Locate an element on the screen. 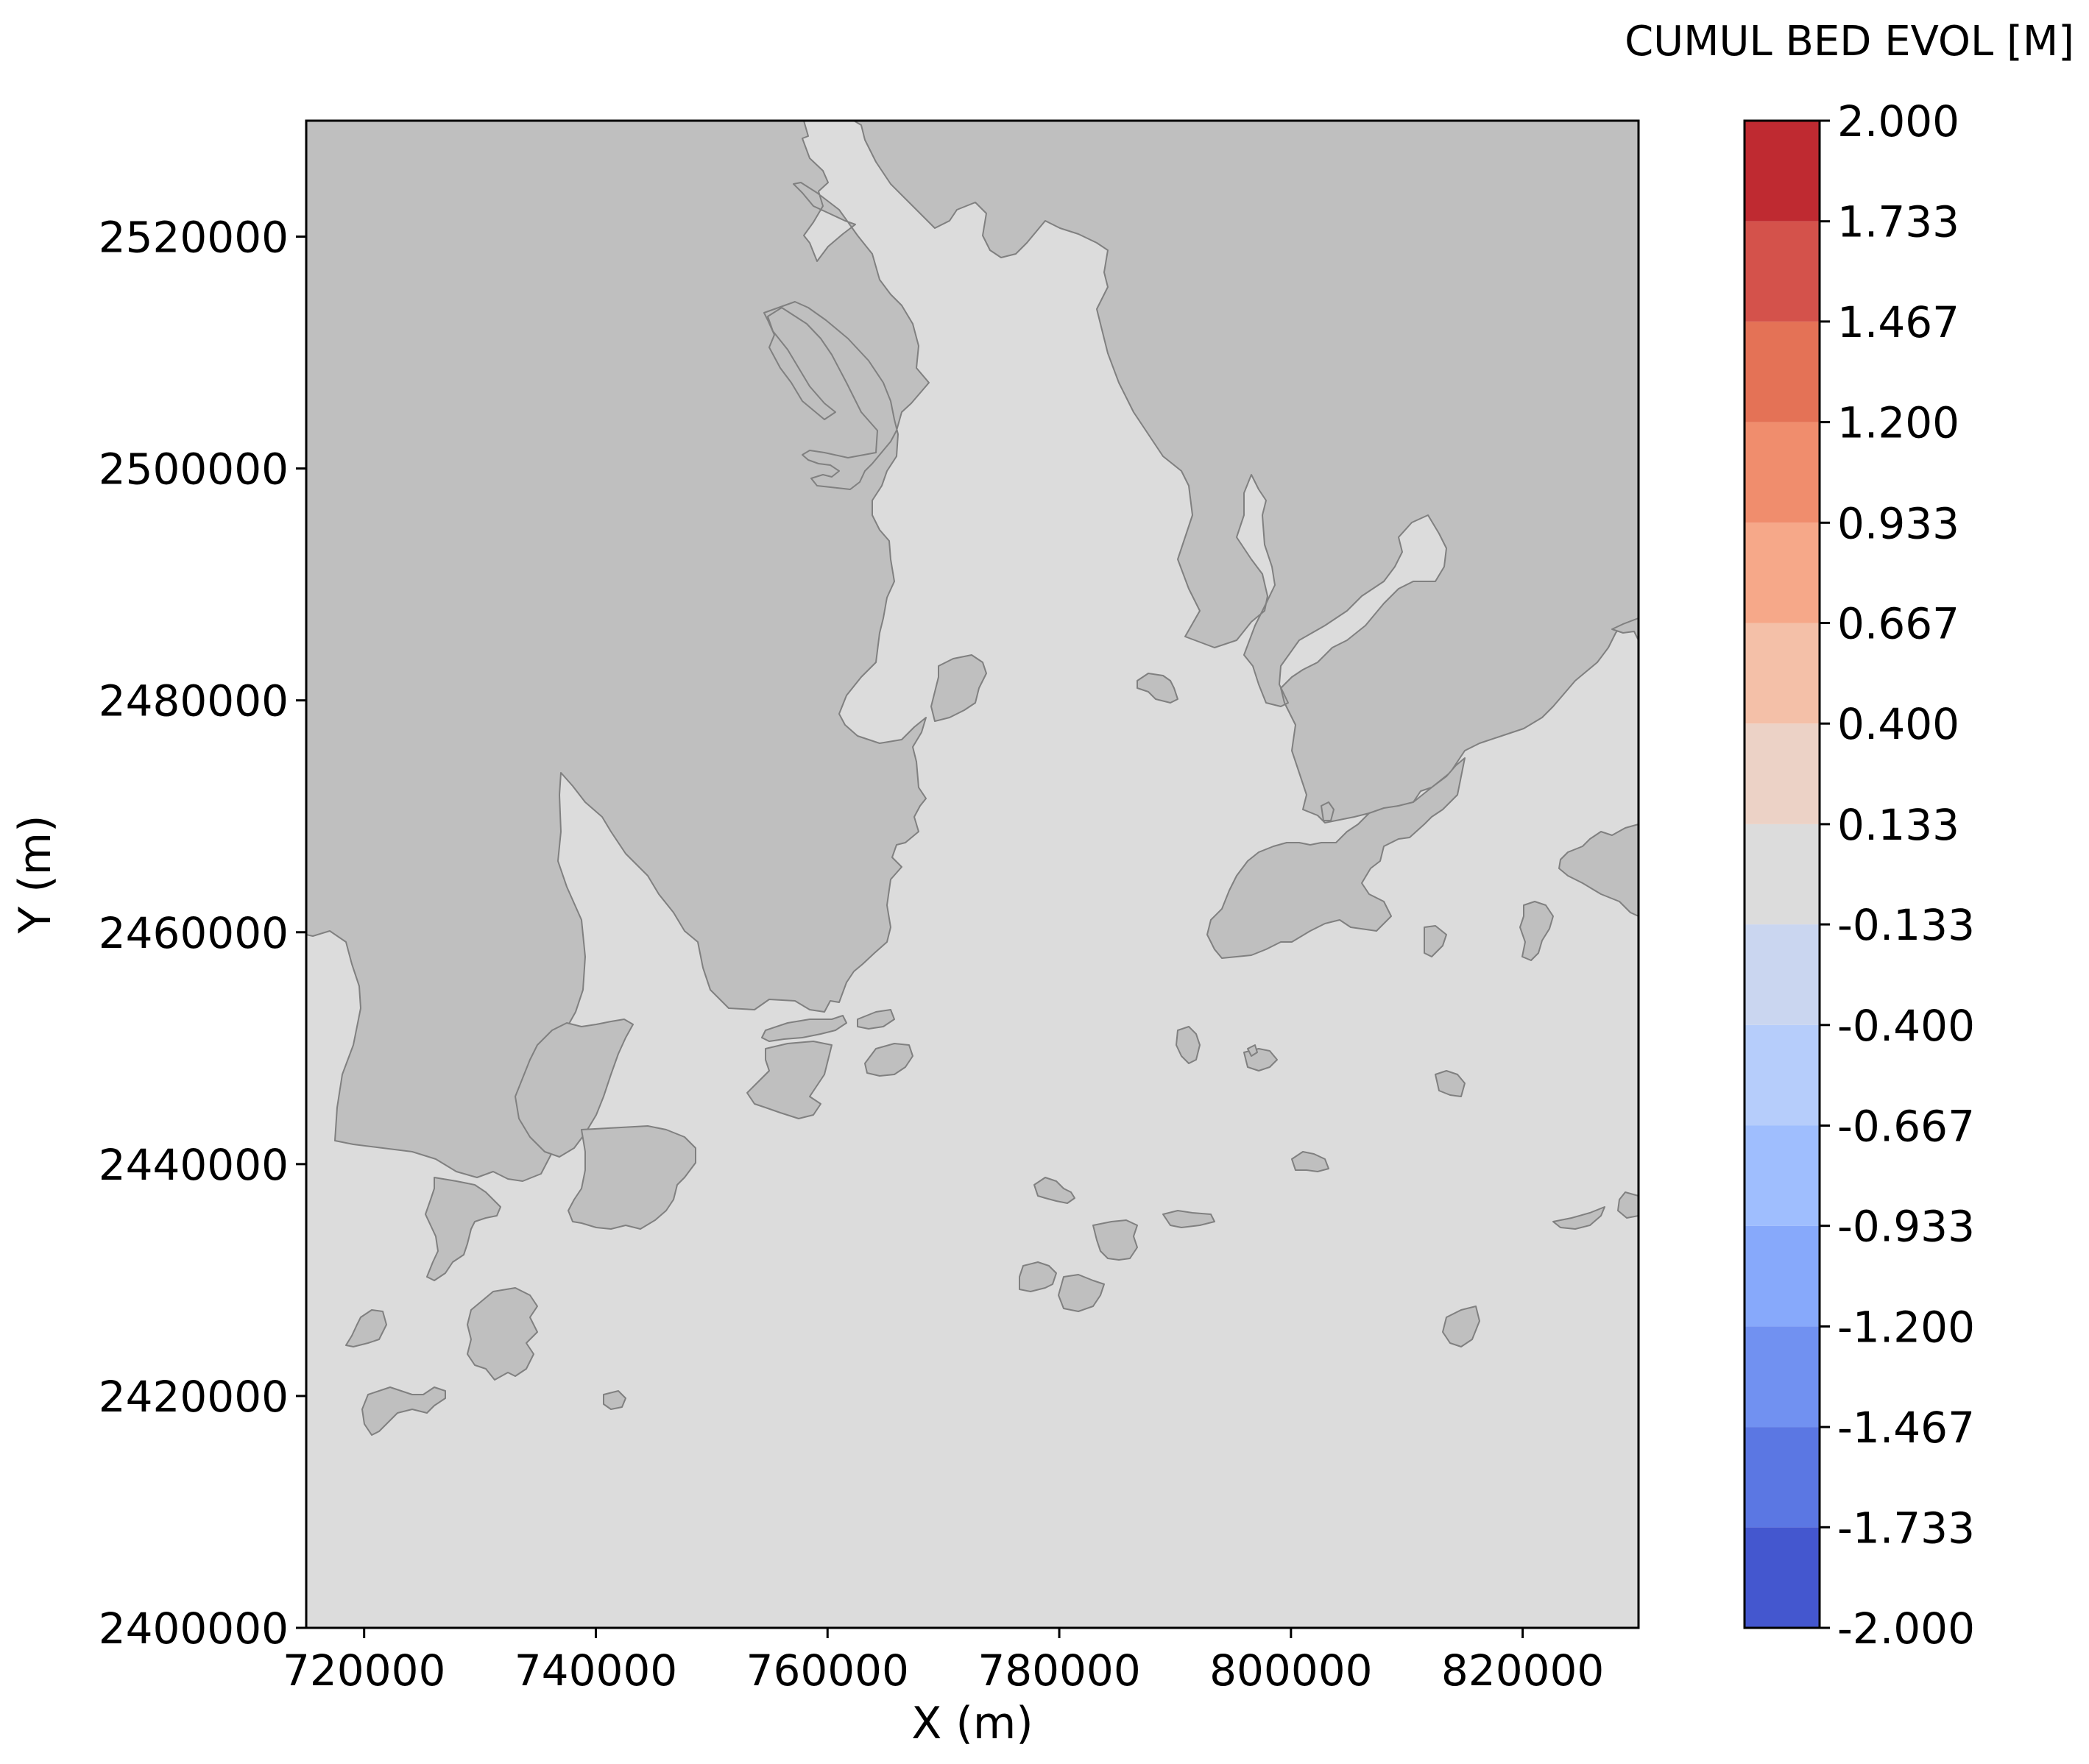  colorbar-frame is located at coordinates (1782, 874).